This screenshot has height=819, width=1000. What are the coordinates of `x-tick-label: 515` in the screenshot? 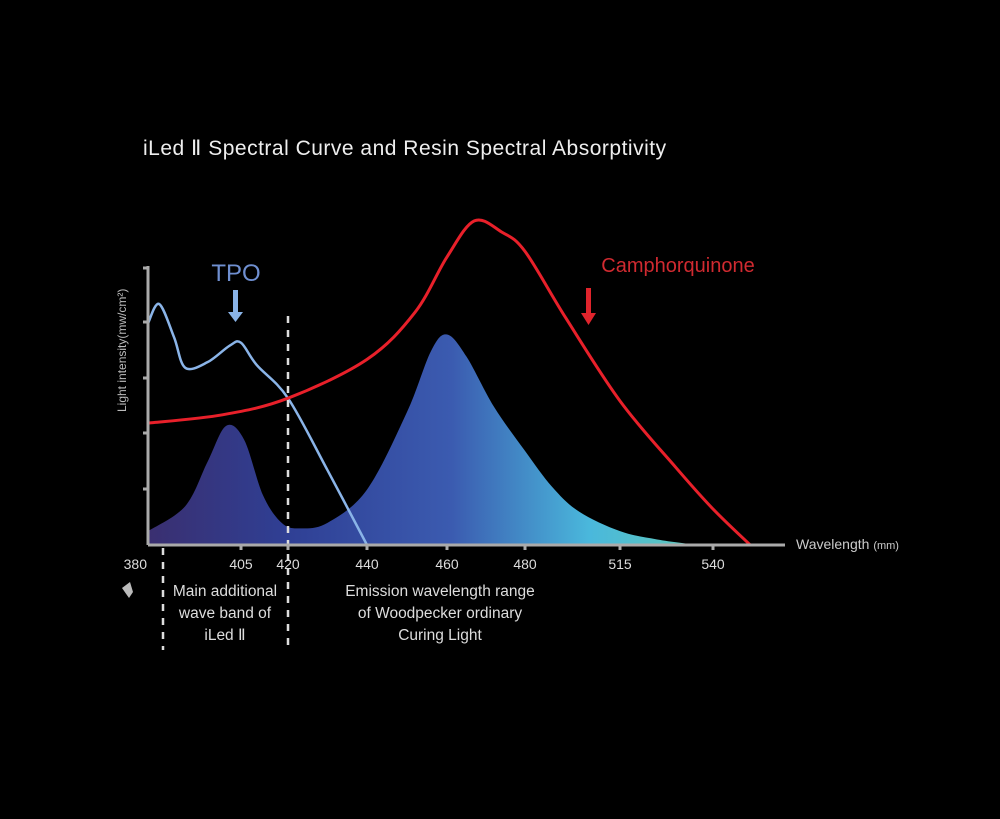 It's located at (620, 564).